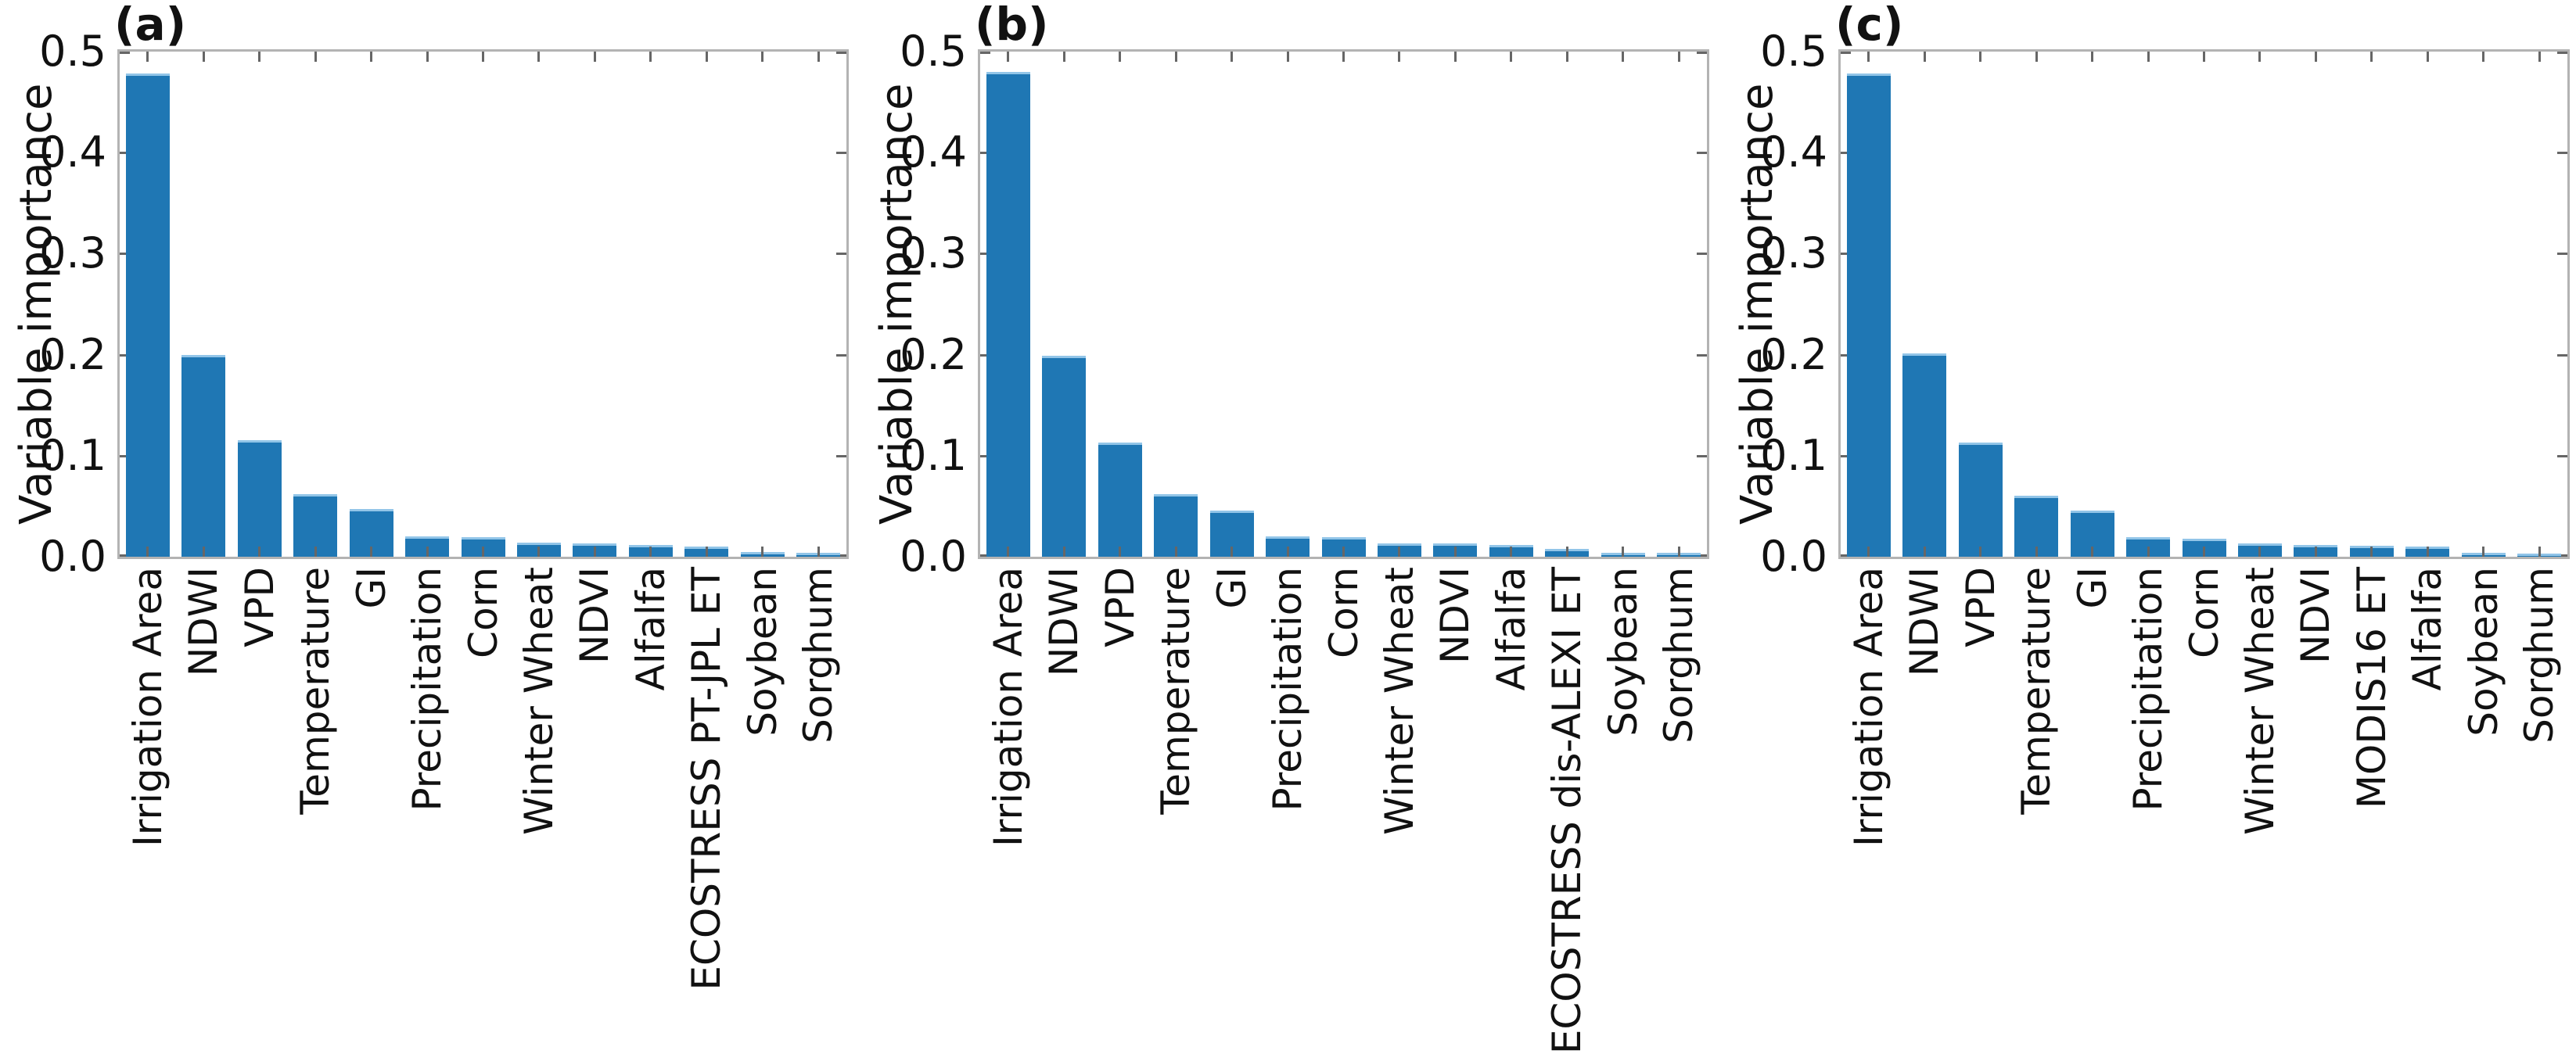 The image size is (2576, 1054). I want to click on y-tick-label: 0.1, so click(934, 455).